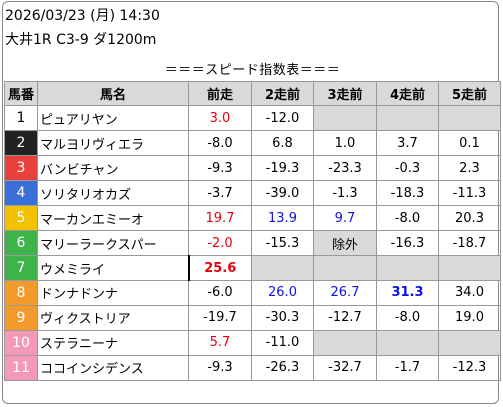 Image resolution: width=503 pixels, height=407 pixels. Describe the element at coordinates (21, 342) in the screenshot. I see `horse-number: 10` at that location.